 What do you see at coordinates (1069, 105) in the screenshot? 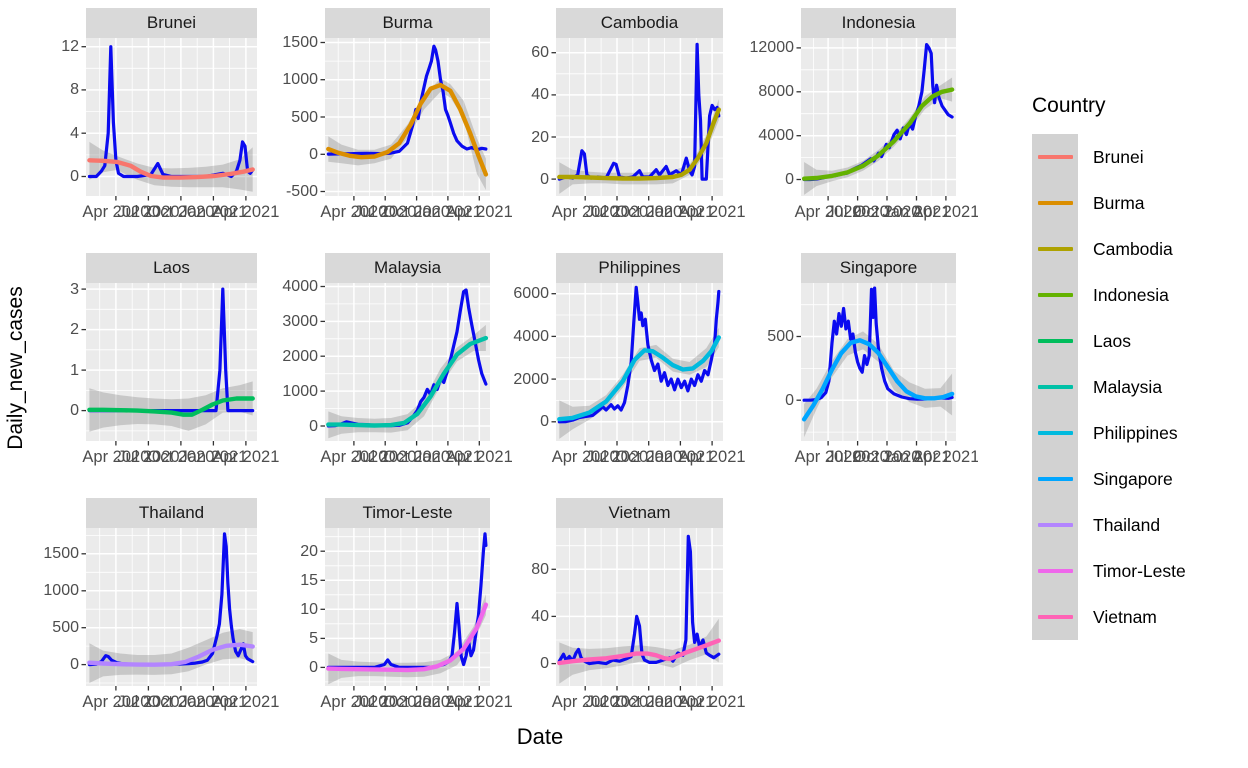
I see `legend-title: Country` at bounding box center [1069, 105].